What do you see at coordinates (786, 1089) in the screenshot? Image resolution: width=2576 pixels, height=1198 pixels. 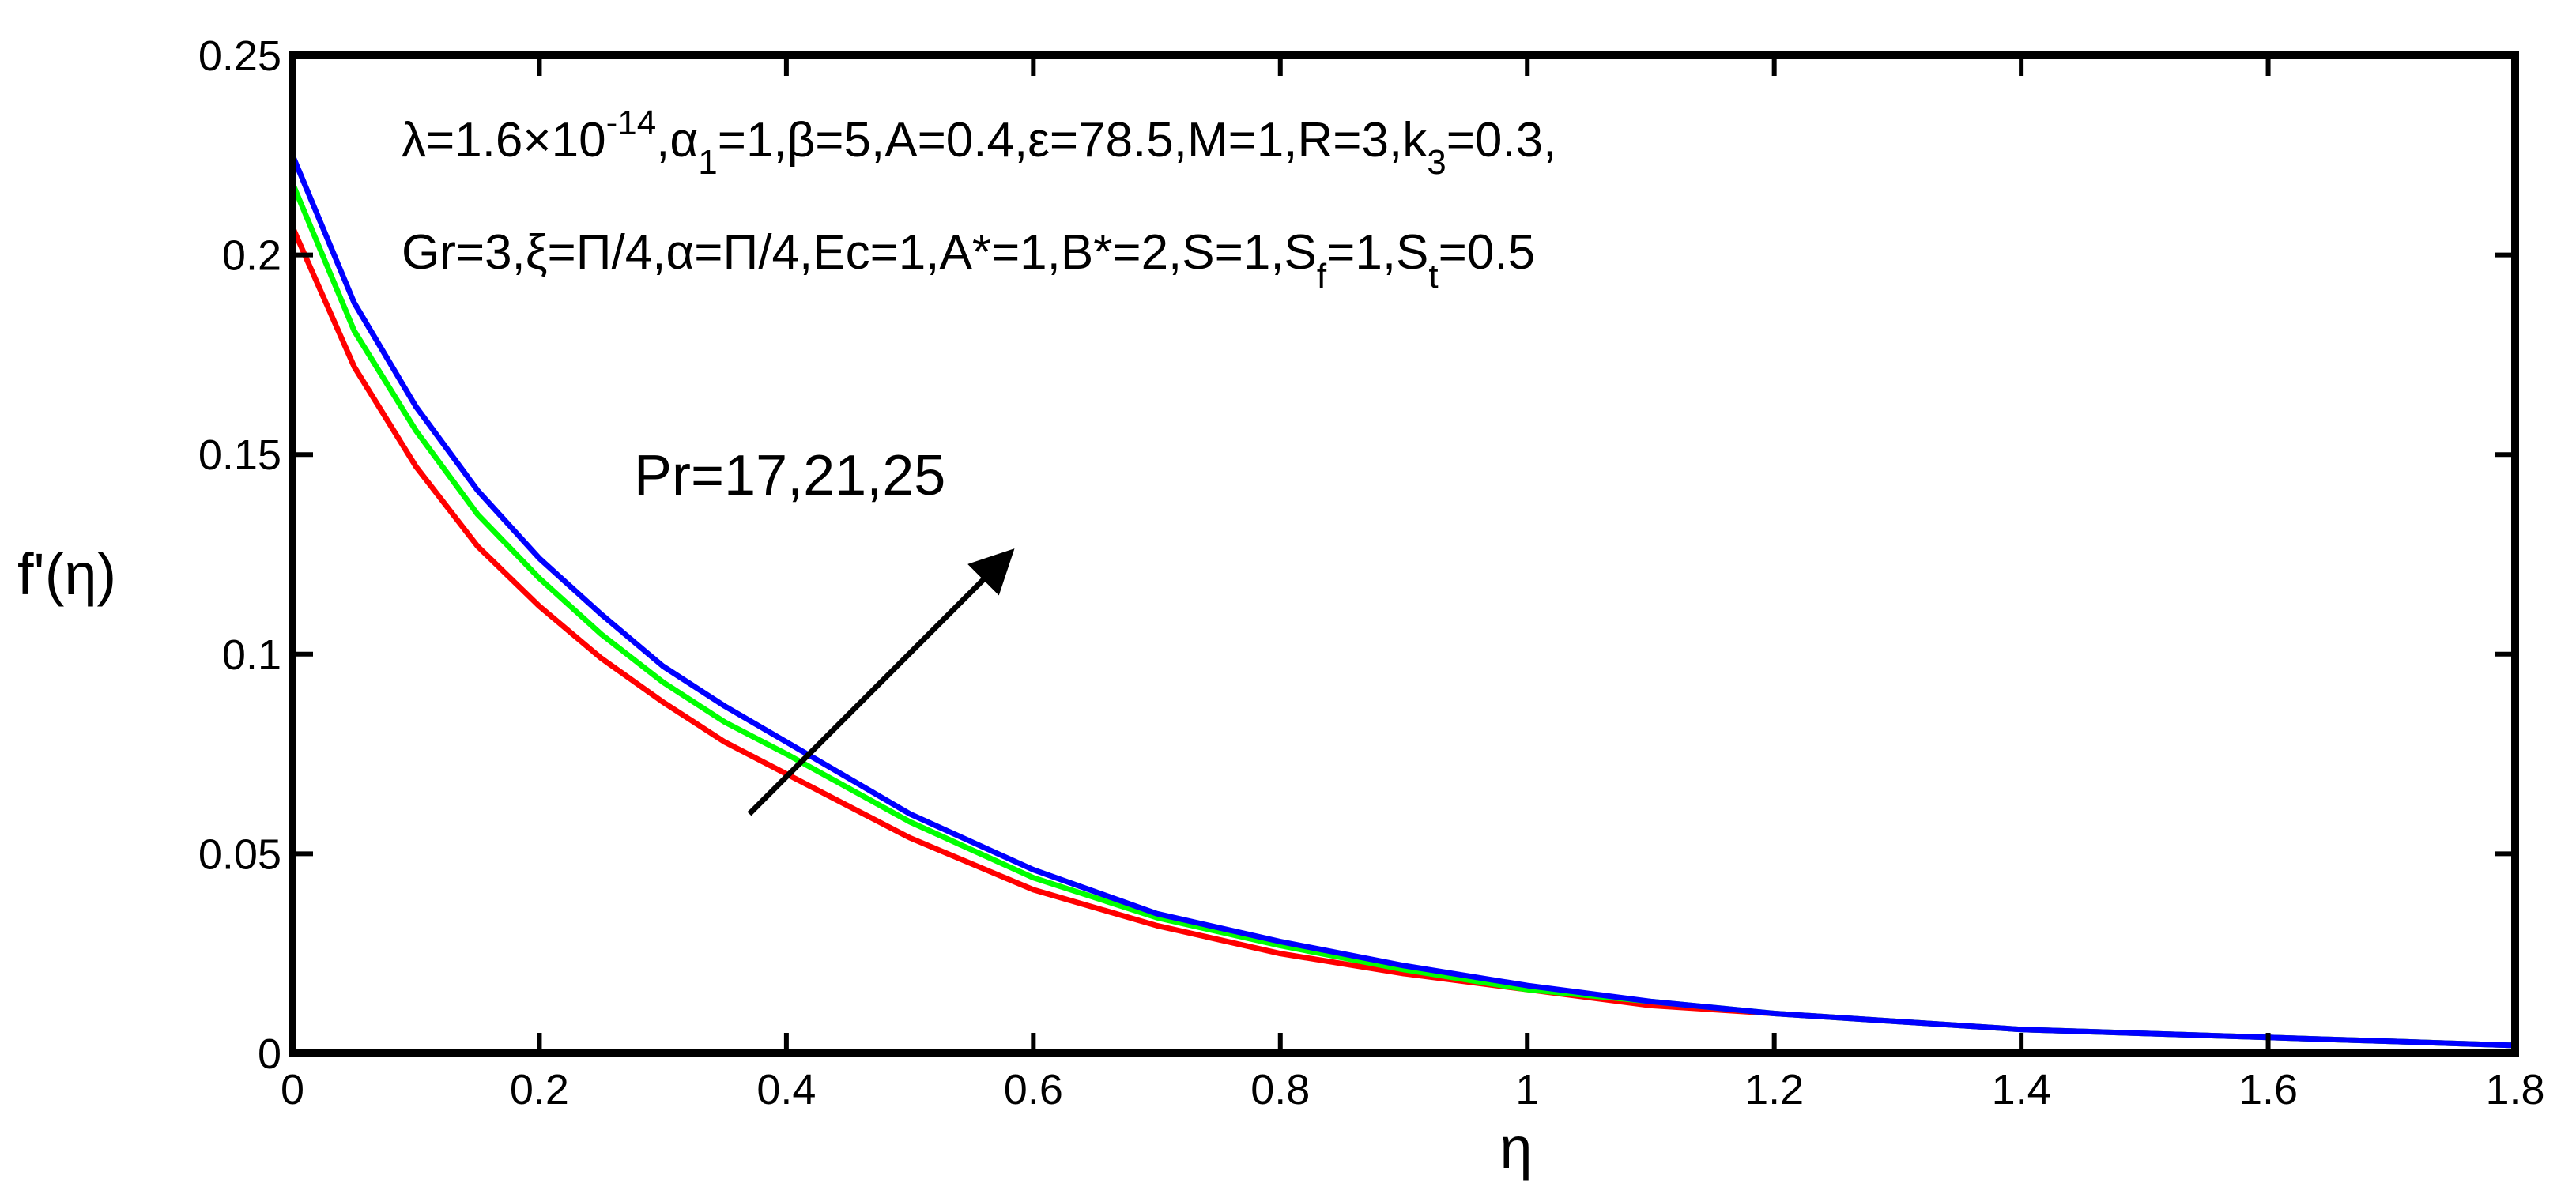 I see `x-tick-label-2: 0.4` at bounding box center [786, 1089].